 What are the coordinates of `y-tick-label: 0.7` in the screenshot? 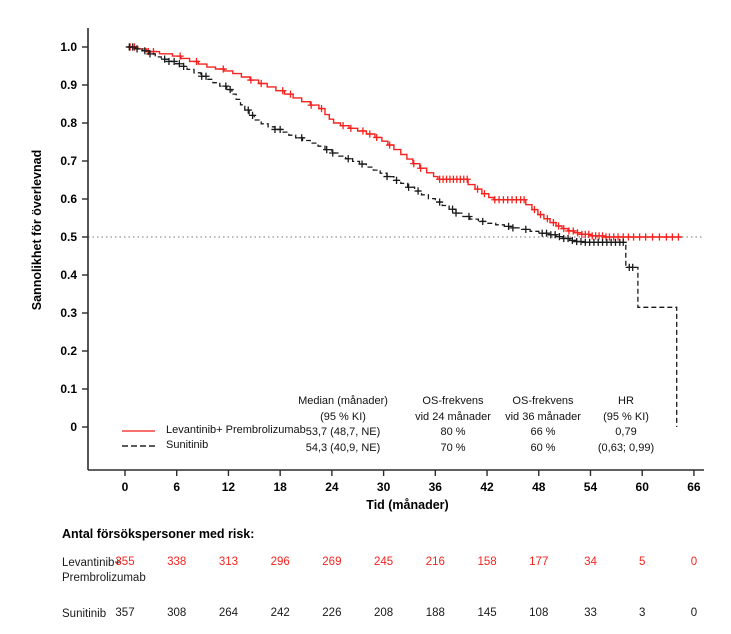 It's located at (68, 161).